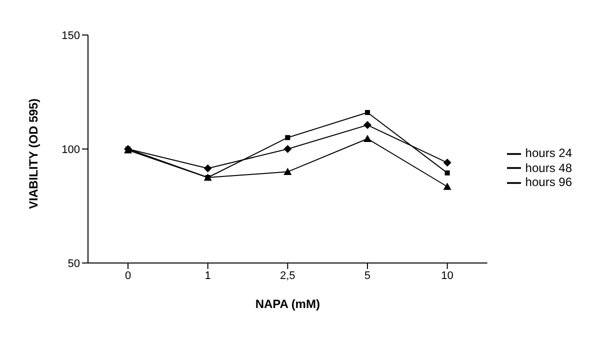  What do you see at coordinates (447, 276) in the screenshot?
I see `x-tick-label: 10` at bounding box center [447, 276].